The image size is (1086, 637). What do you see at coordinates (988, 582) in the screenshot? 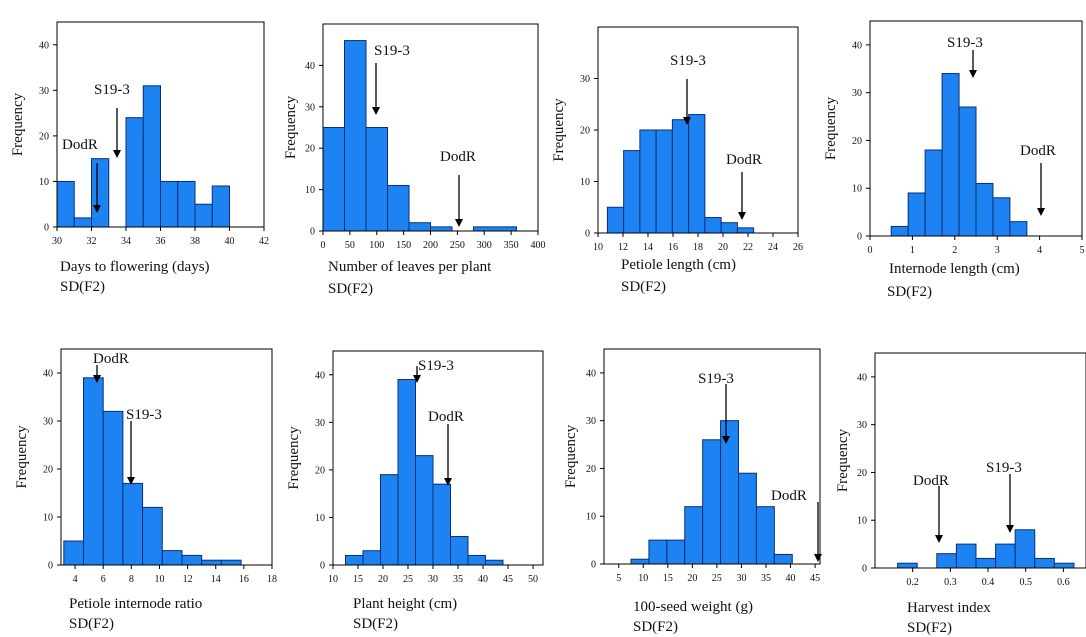
I see `x-tick-label: 0.4` at bounding box center [988, 582].